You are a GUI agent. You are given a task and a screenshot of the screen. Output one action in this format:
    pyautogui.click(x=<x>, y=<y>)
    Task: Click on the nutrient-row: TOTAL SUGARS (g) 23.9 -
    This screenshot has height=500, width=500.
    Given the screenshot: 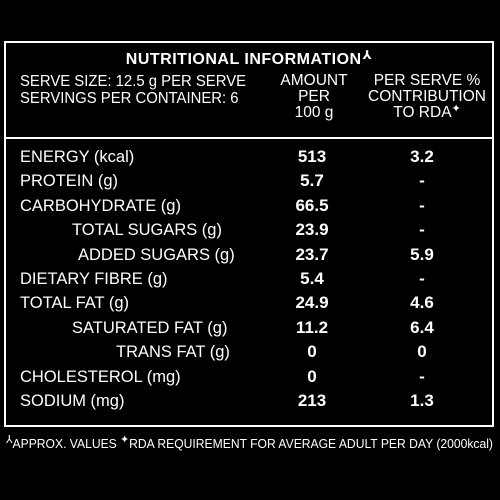 What is the action you would take?
    pyautogui.click(x=249, y=232)
    